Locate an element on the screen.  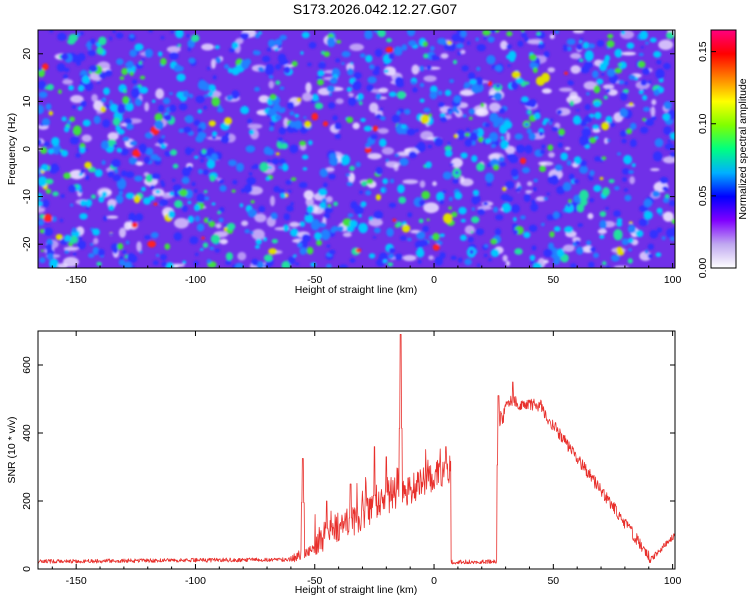
colorbar-tick-label: 0.10 is located at coordinates (703, 123).